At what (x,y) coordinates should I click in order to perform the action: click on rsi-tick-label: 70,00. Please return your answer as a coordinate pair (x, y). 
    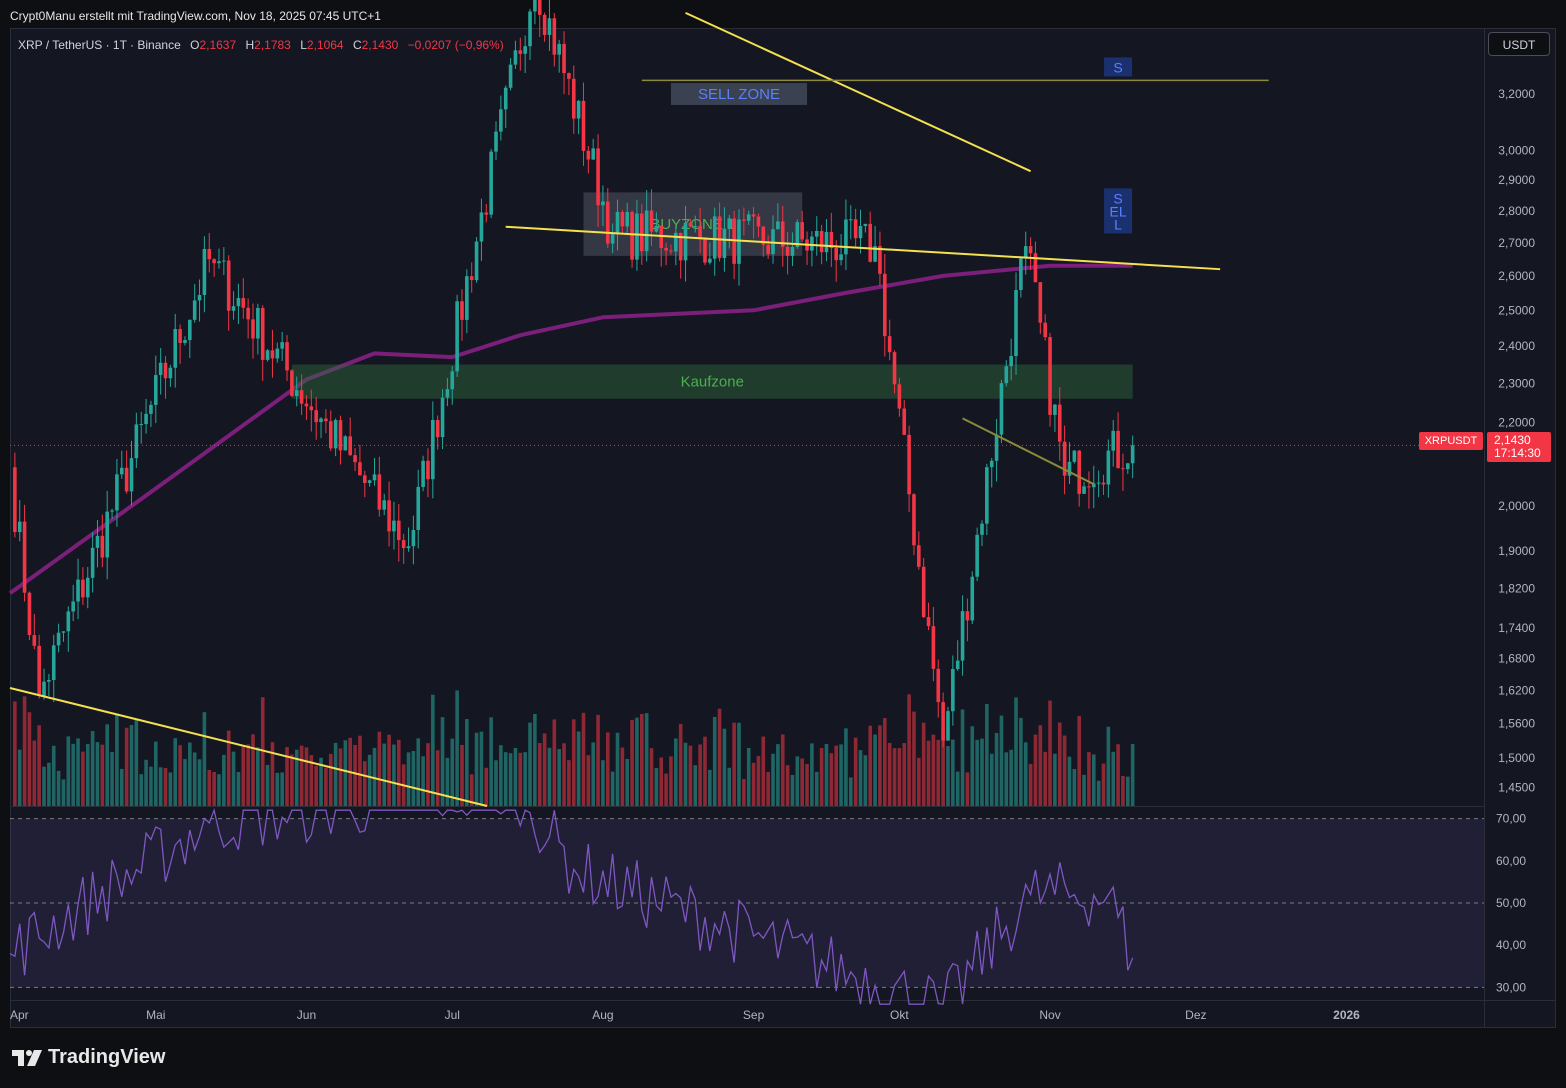
    Looking at the image, I should click on (1511, 819).